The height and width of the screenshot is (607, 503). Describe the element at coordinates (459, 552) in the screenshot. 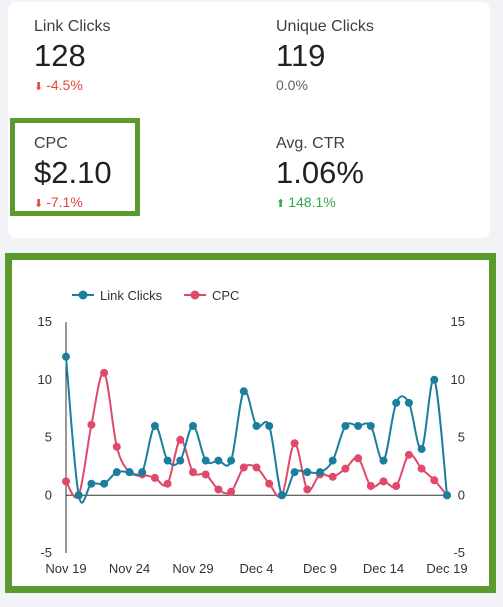

I see `y-tick-label-right: -5` at that location.